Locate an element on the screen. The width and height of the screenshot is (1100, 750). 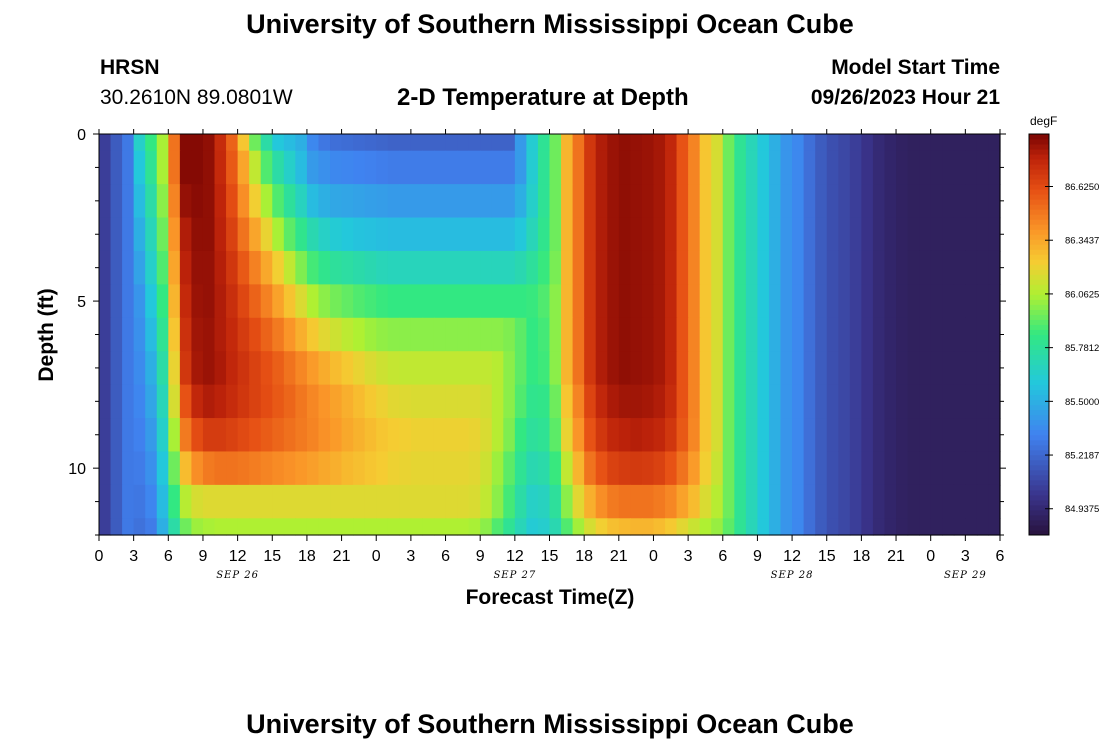
x-tick-label: 18 is located at coordinates (861, 556).